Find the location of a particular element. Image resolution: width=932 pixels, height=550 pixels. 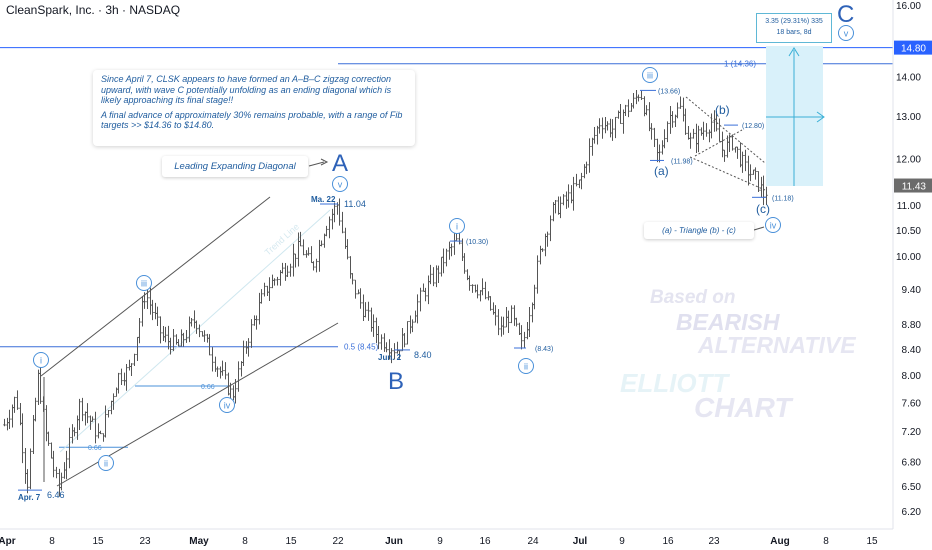

level-label-4: (8.43) is located at coordinates (544, 349).